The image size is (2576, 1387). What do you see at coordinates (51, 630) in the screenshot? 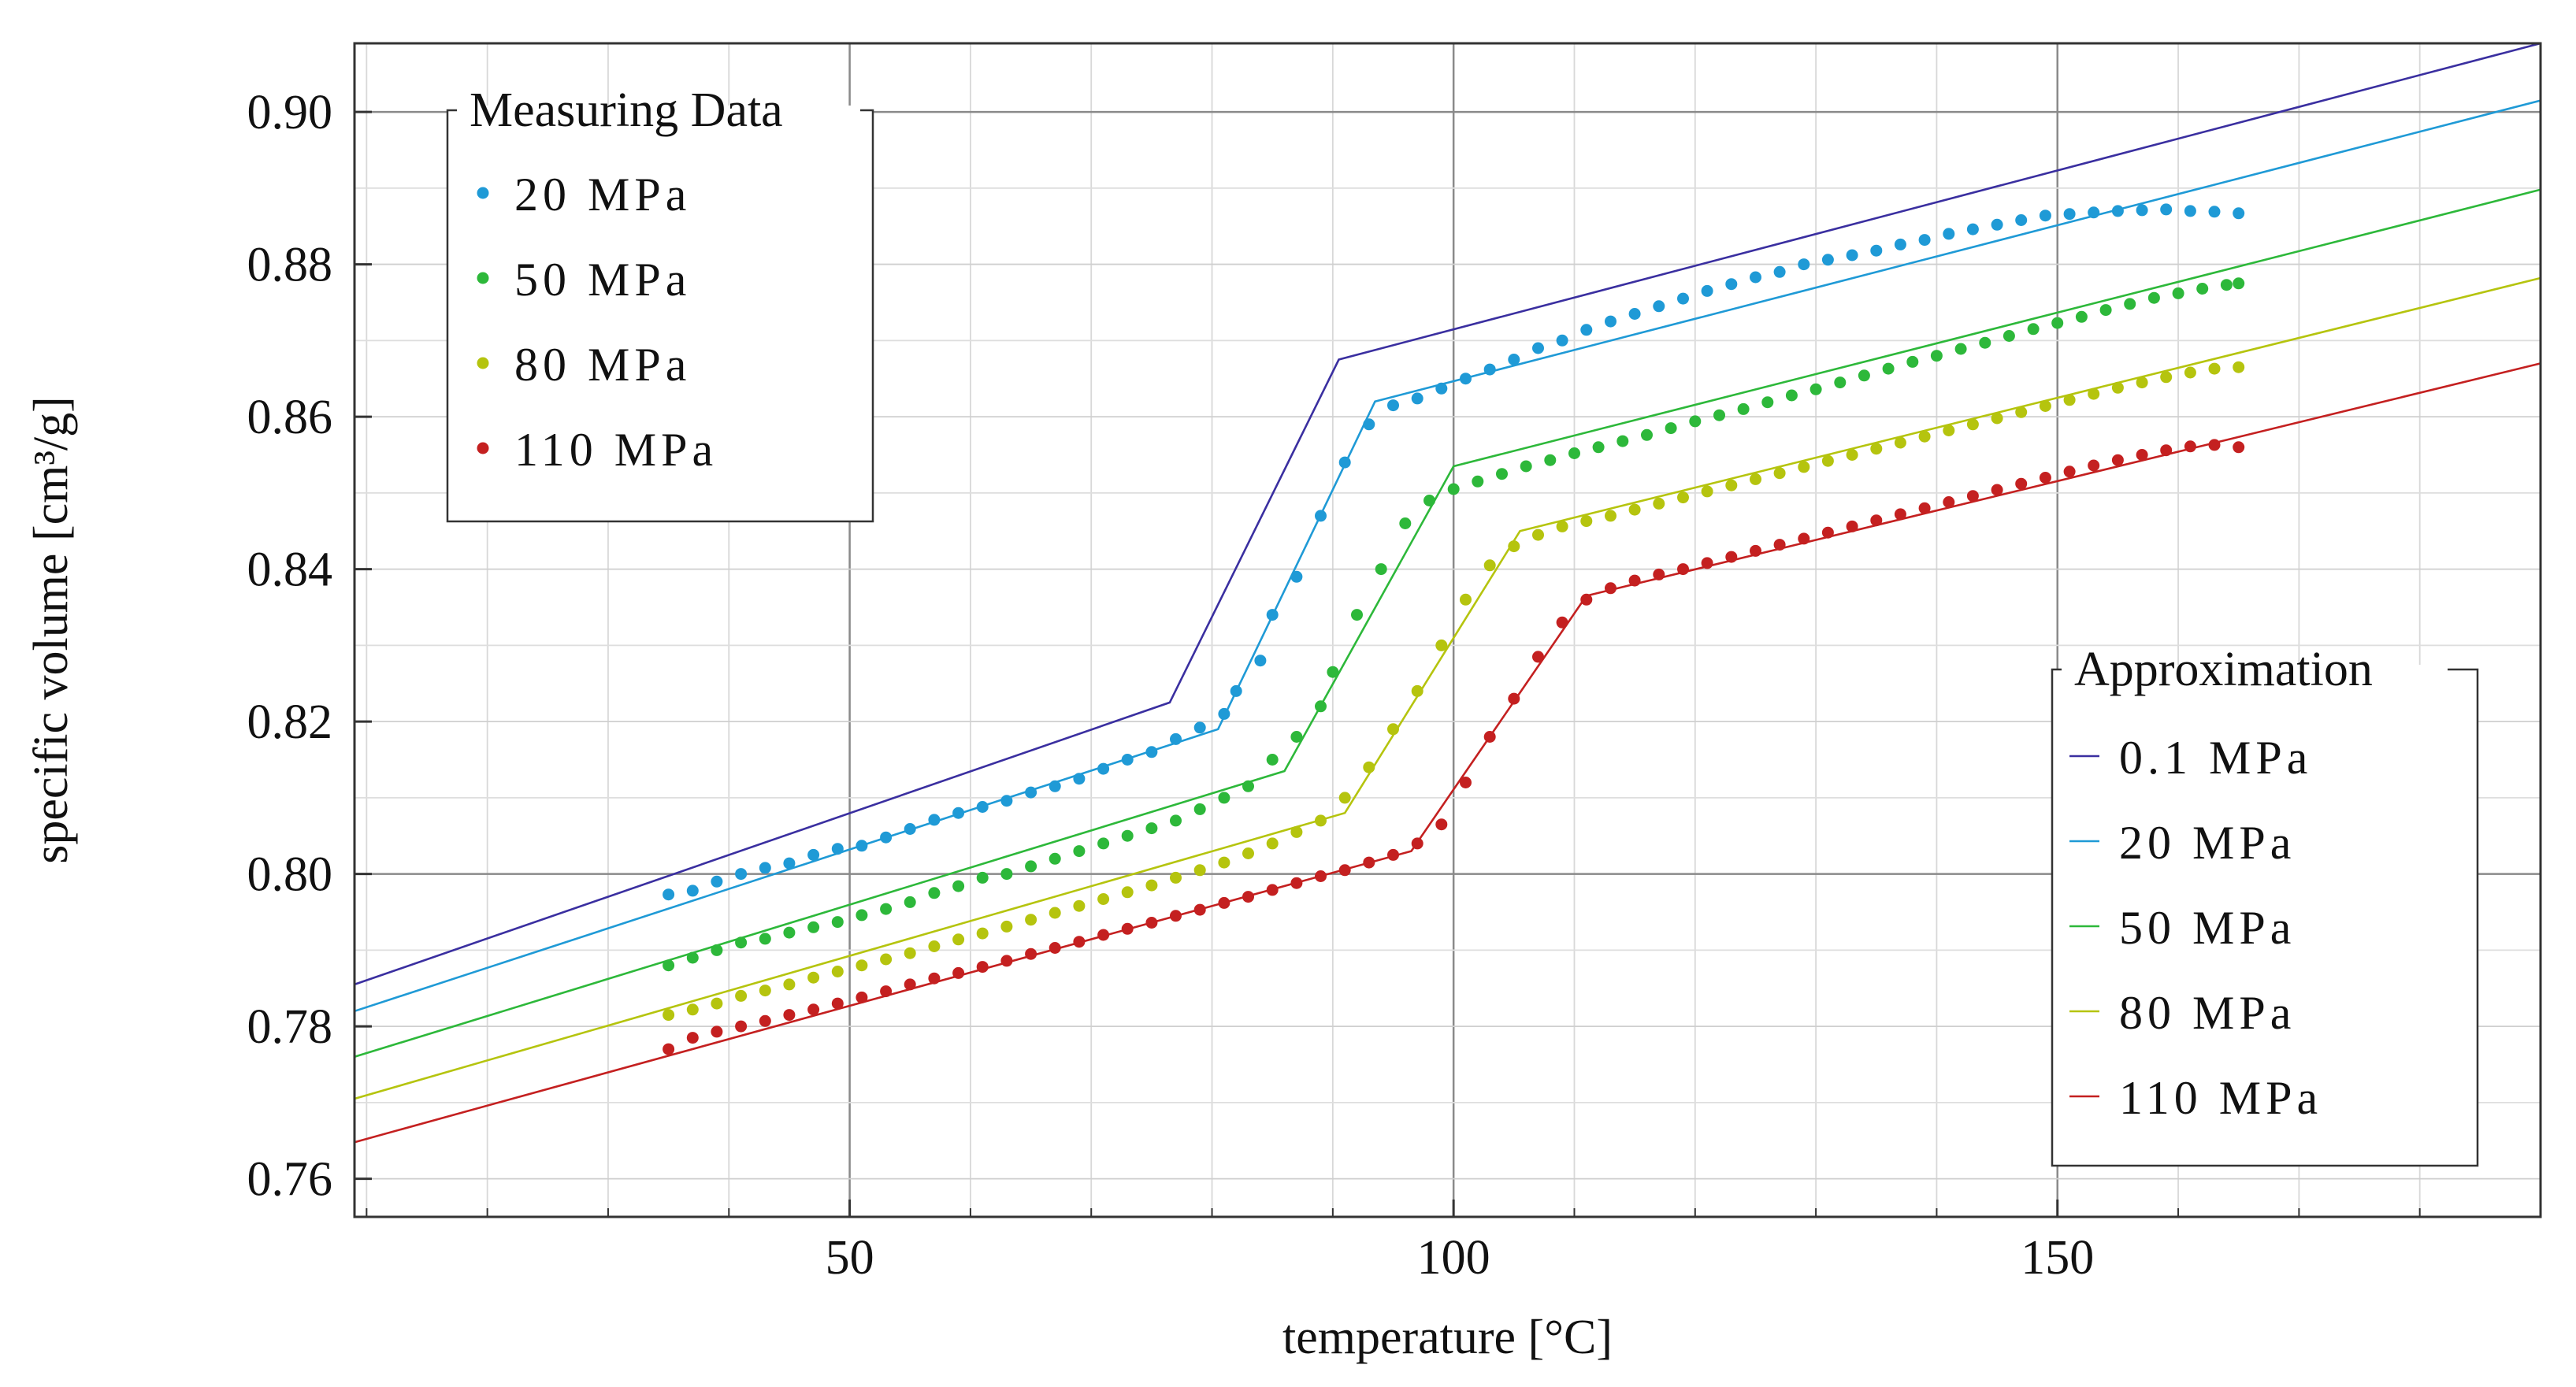
I see `y-axis-label: specific volume [cm³/g]` at bounding box center [51, 630].